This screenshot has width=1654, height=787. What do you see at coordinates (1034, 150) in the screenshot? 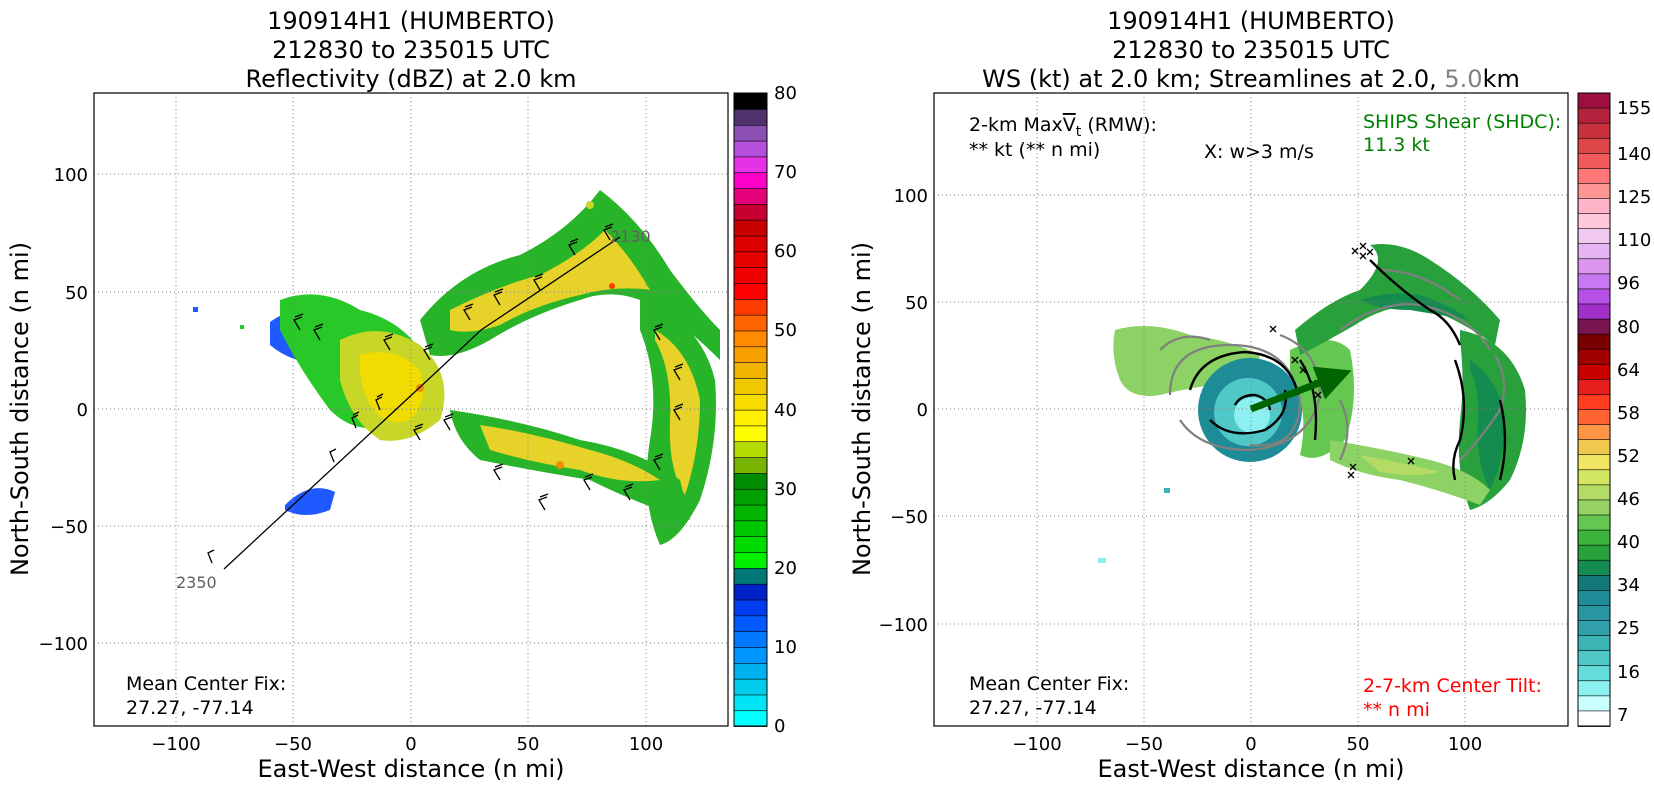
I see `right-maxvt-value: ** kt (** n mi)` at bounding box center [1034, 150].